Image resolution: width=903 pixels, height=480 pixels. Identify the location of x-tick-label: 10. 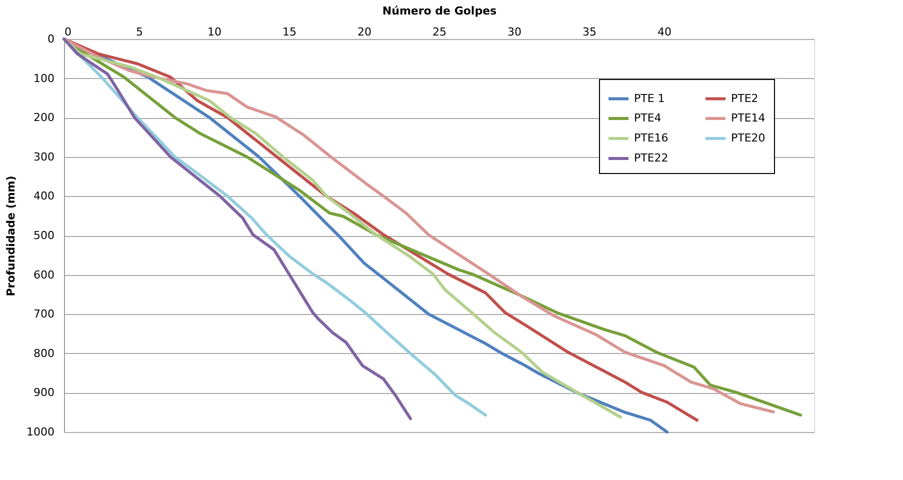
(215, 32).